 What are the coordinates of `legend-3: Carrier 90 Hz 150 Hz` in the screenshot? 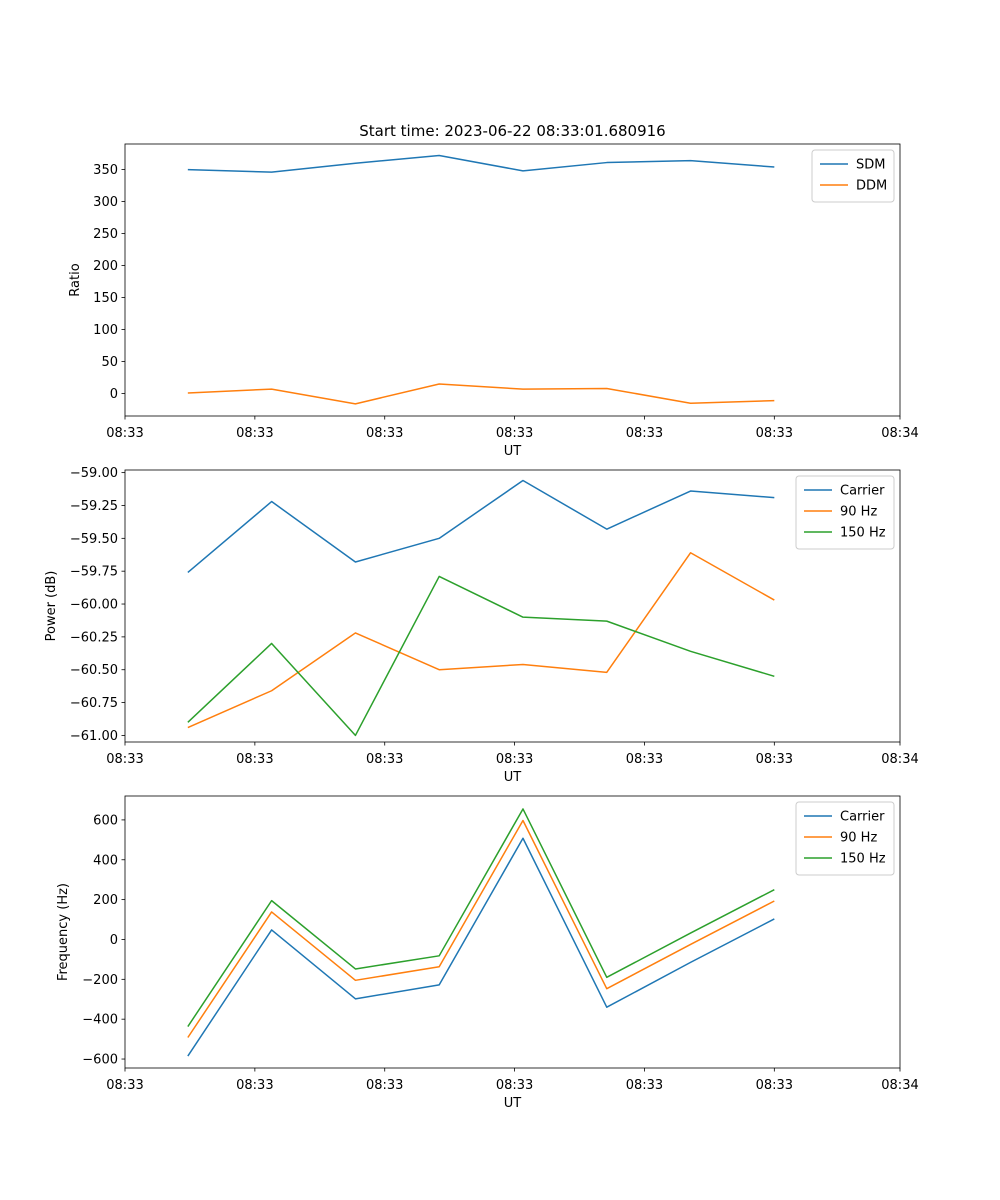 It's located at (845, 838).